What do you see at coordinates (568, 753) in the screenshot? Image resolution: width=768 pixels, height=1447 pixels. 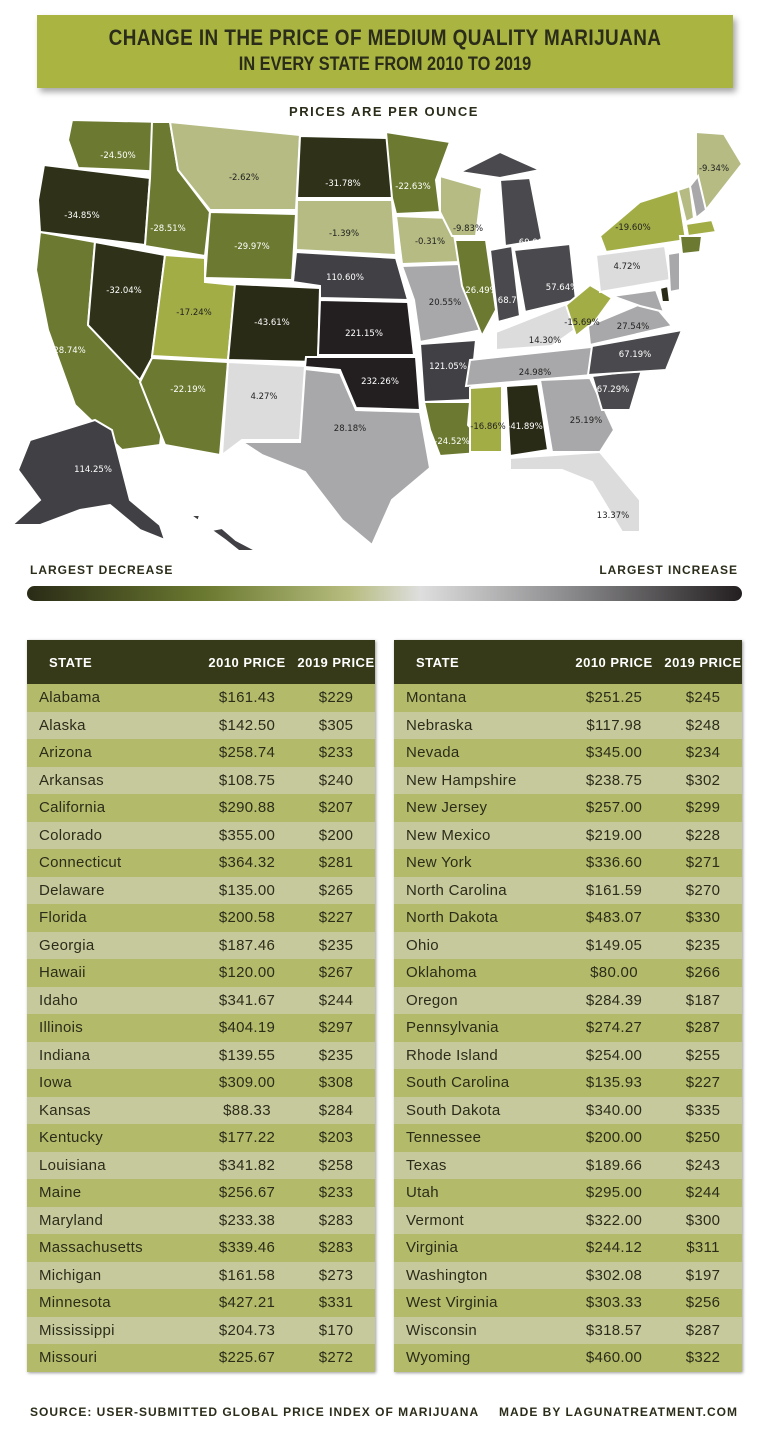 I see `table-row: Nevada $345.00 $234` at bounding box center [568, 753].